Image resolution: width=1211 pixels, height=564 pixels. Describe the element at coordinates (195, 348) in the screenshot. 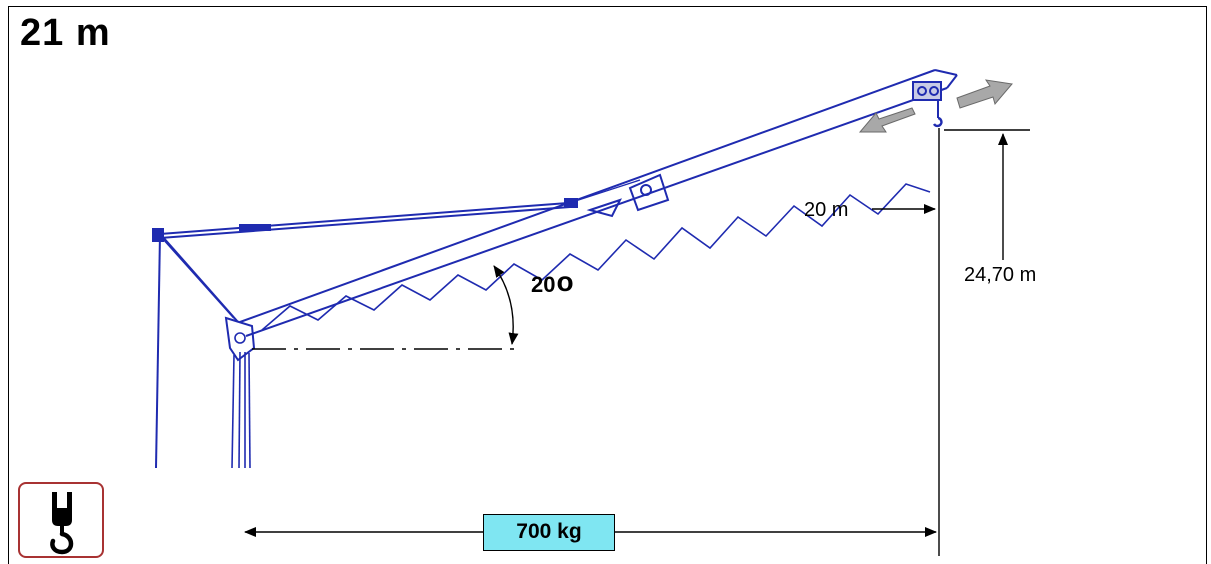

I see `counter-mast` at that location.